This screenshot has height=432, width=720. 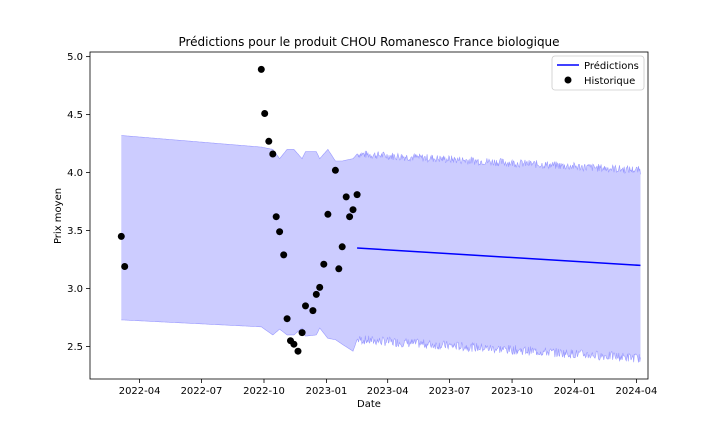 What do you see at coordinates (58, 216) in the screenshot?
I see `y-axis-label: Prix moyen` at bounding box center [58, 216].